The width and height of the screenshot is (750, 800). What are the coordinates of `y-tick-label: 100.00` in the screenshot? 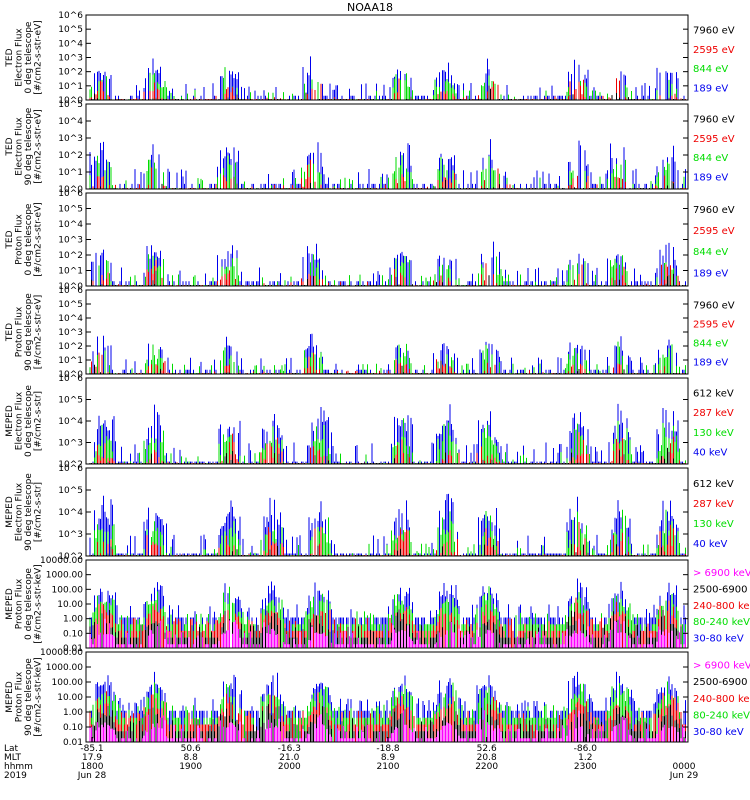 It's located at (68, 683).